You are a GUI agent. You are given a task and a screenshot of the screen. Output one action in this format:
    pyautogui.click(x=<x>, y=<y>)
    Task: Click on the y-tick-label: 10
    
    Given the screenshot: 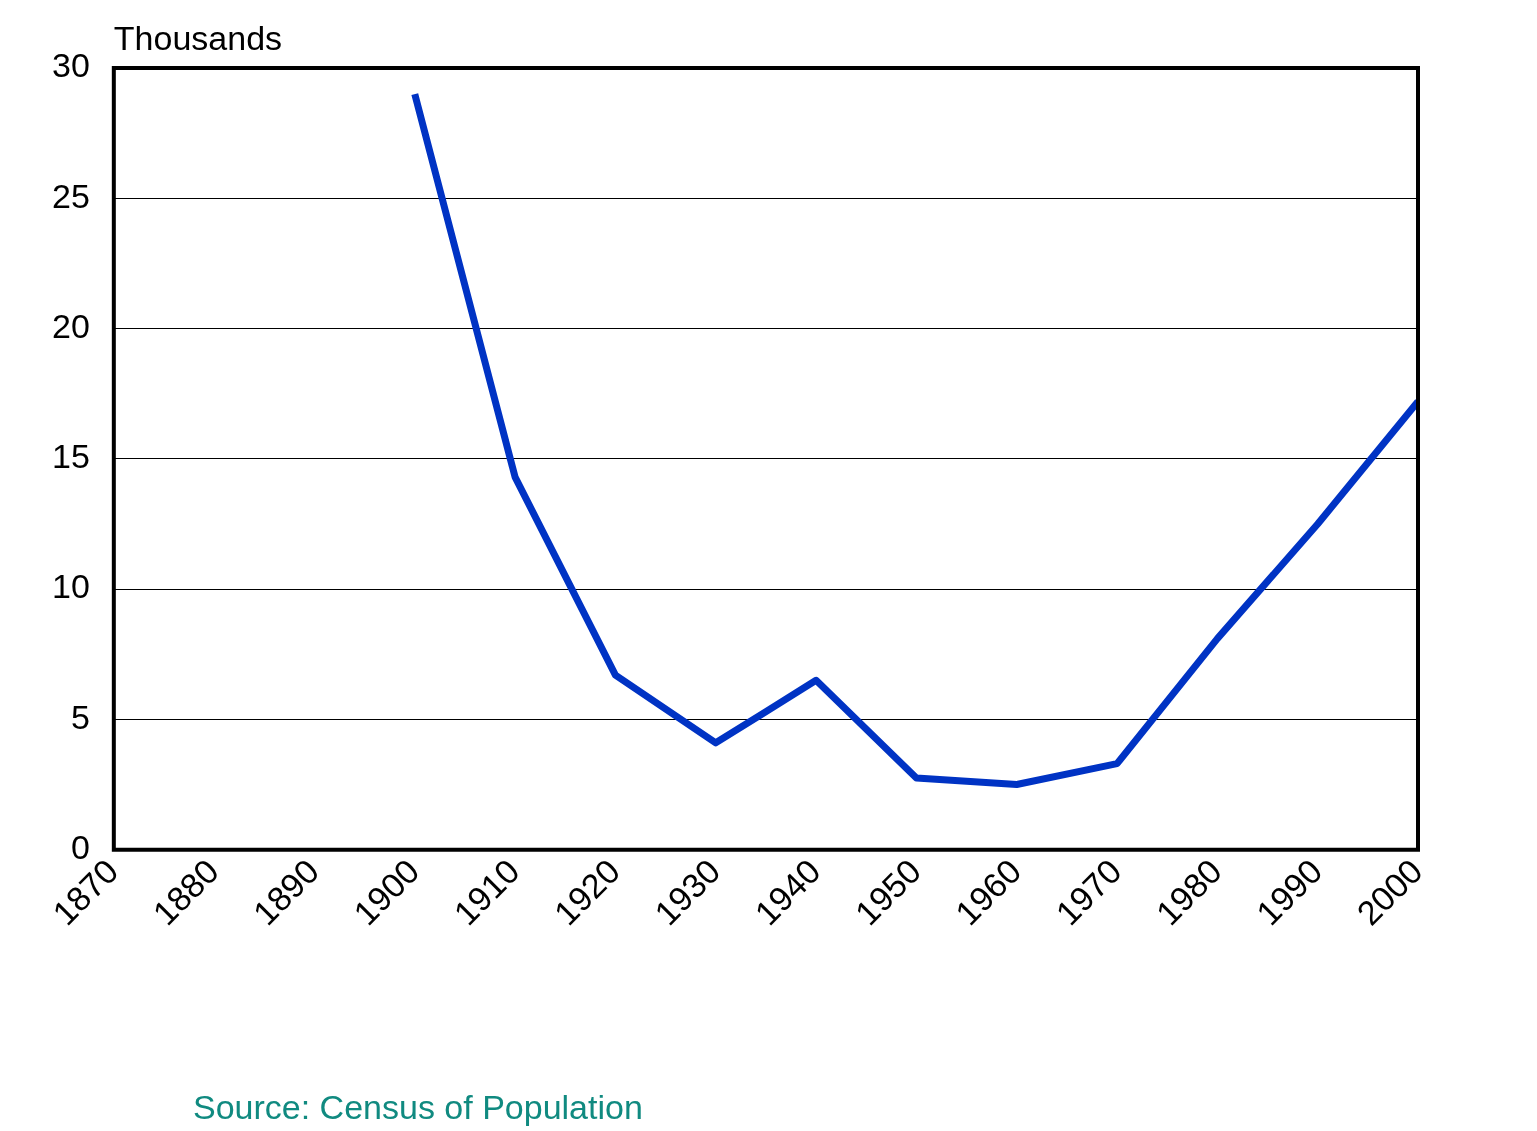 What is the action you would take?
    pyautogui.click(x=70, y=586)
    